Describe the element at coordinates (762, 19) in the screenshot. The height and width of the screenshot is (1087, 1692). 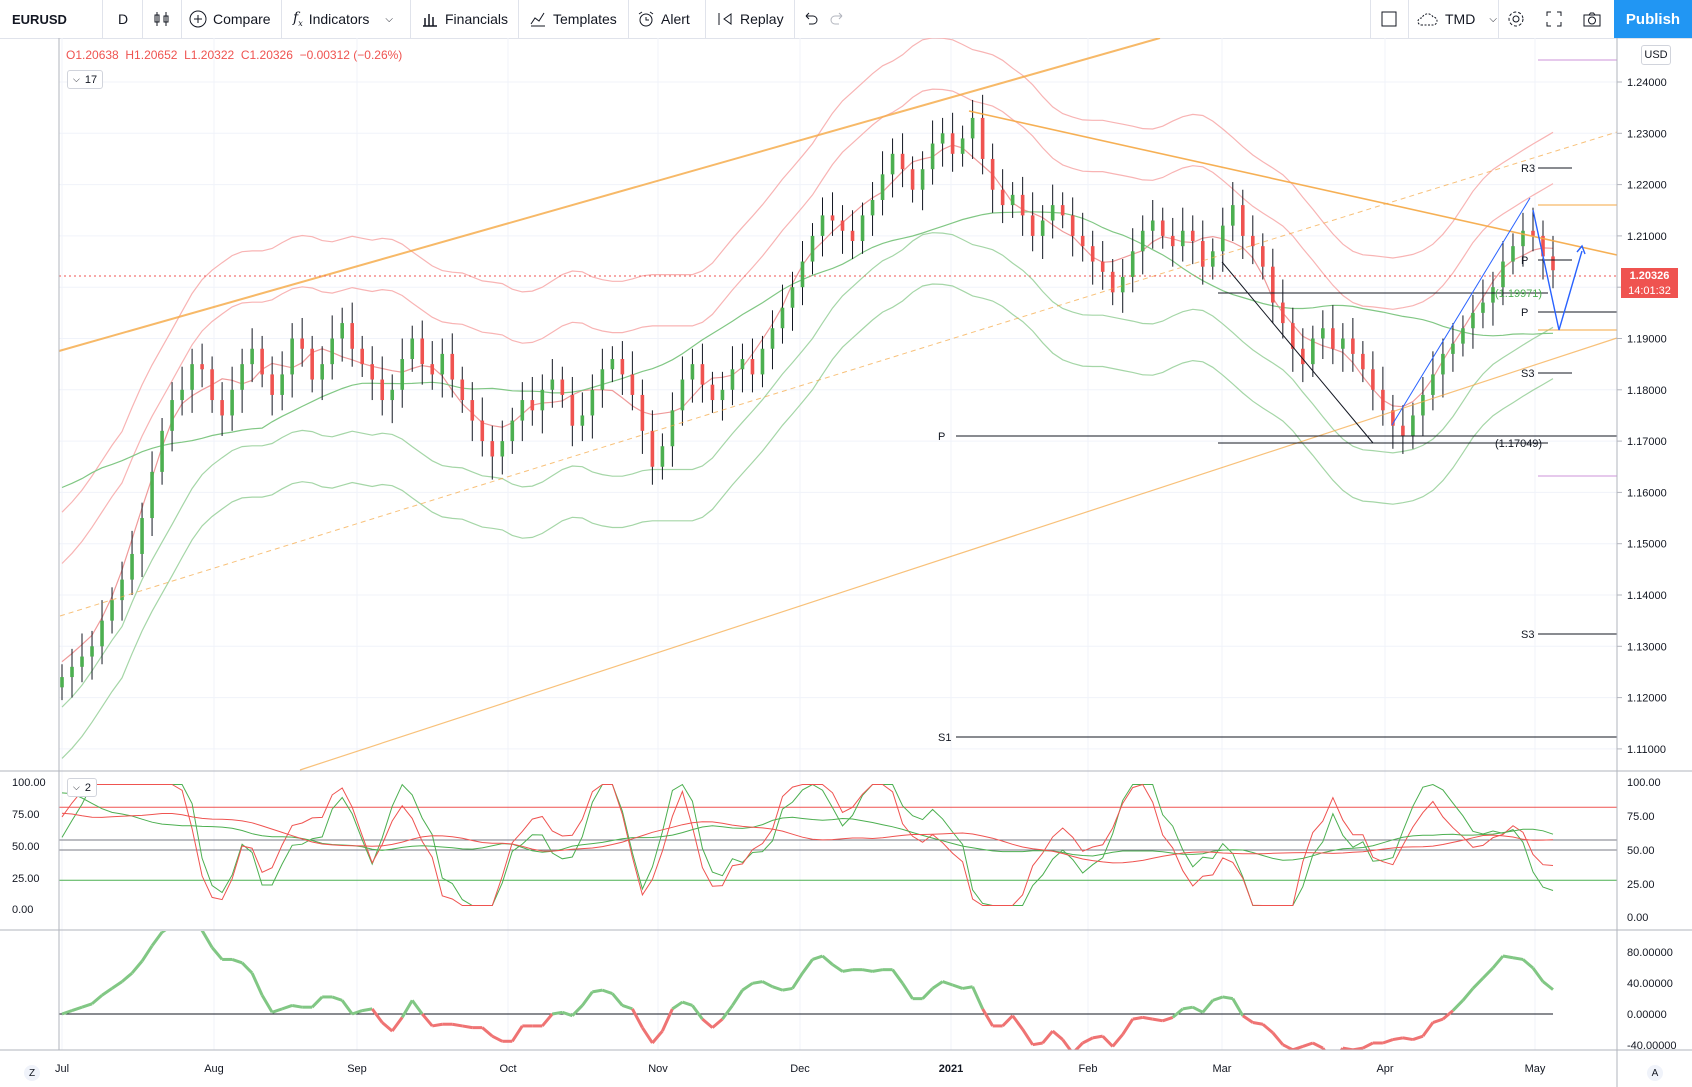
I see `replay-label: Replay` at that location.